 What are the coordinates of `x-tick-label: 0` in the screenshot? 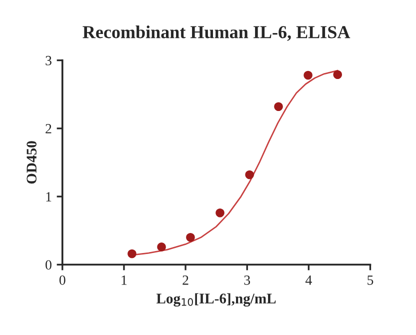 It's located at (62, 280).